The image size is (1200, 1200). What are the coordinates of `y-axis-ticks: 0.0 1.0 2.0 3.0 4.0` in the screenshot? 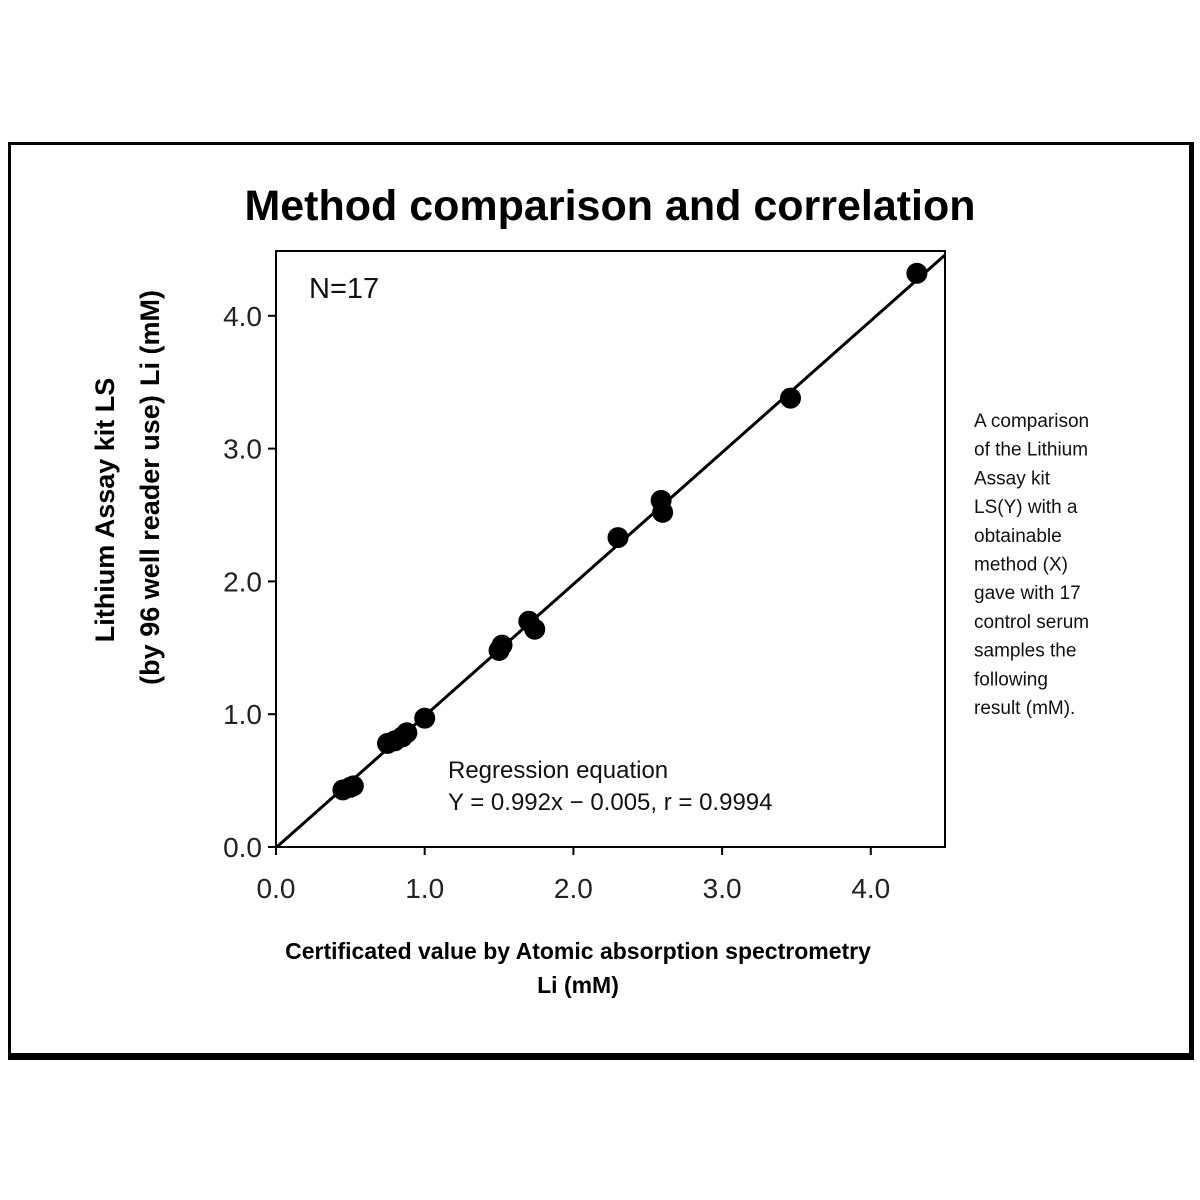 It's located at (249, 582).